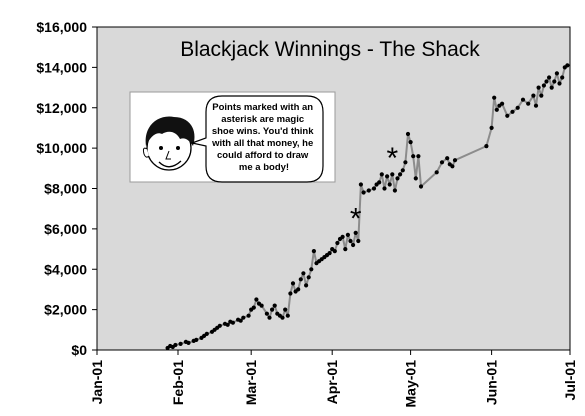 This screenshot has width=585, height=416. Describe the element at coordinates (330, 49) in the screenshot. I see `chart-title: Blackjack Winnings - The Shack` at that location.